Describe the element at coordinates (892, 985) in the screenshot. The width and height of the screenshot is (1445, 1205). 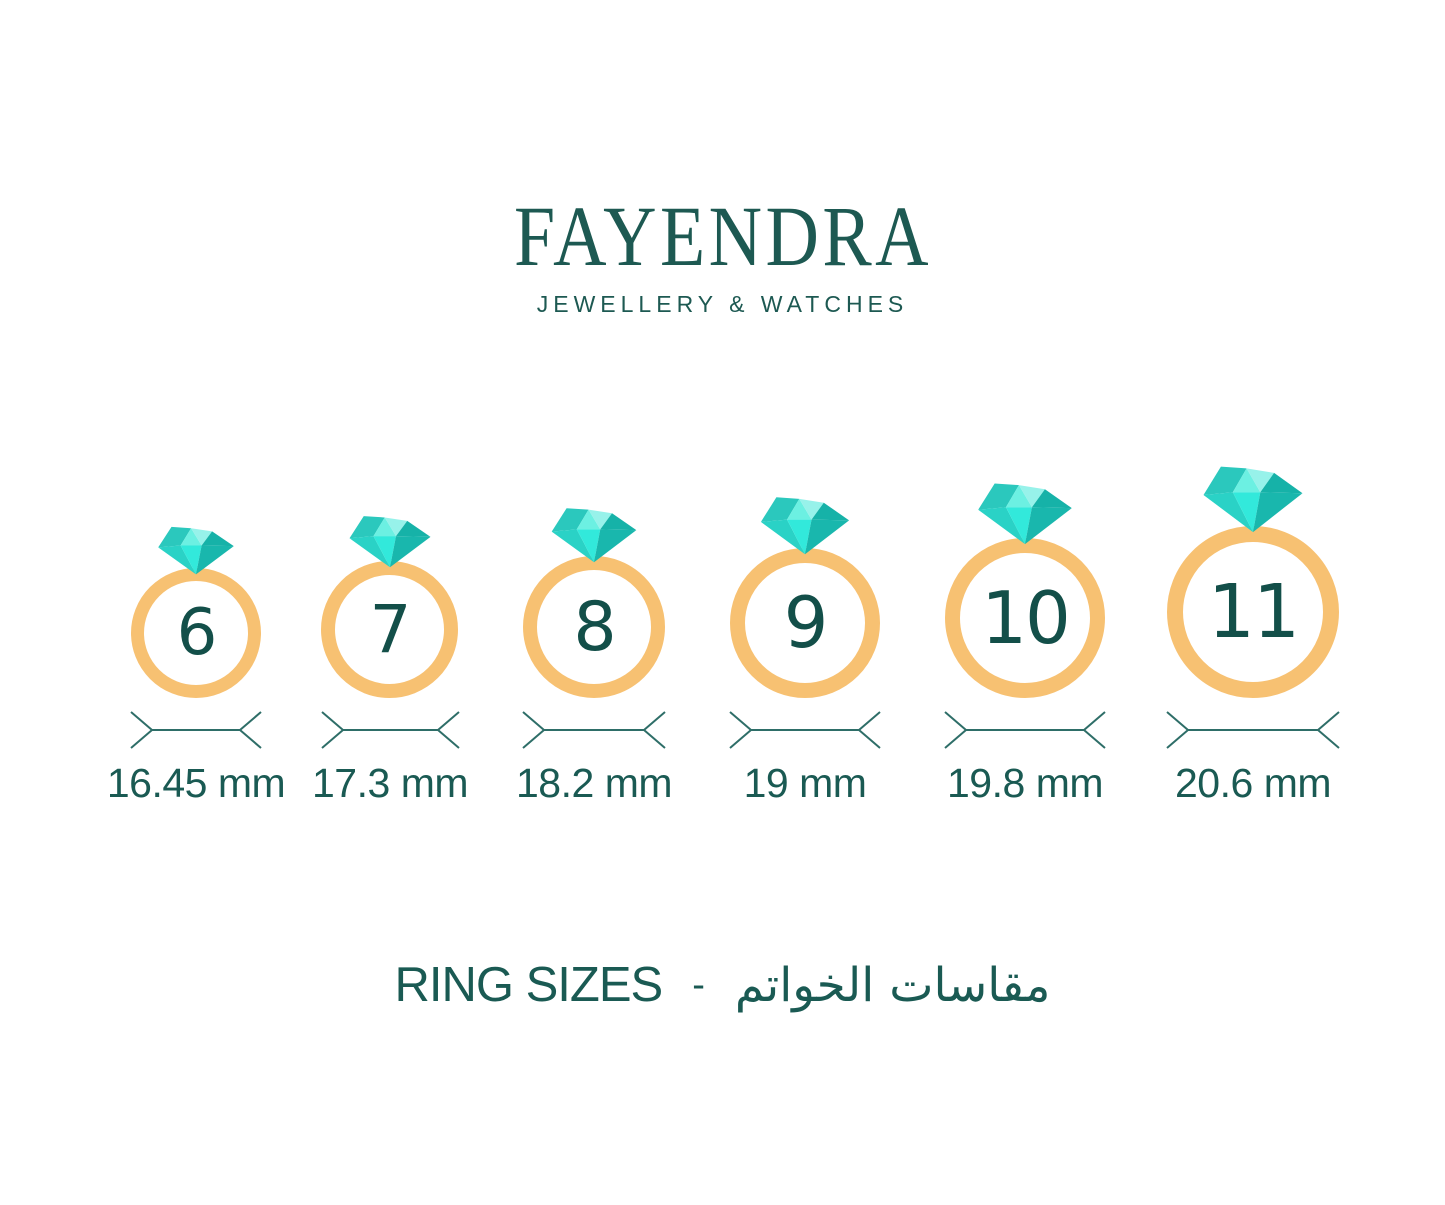
I see `chart-title-ar: مقاسات الخواتم` at that location.